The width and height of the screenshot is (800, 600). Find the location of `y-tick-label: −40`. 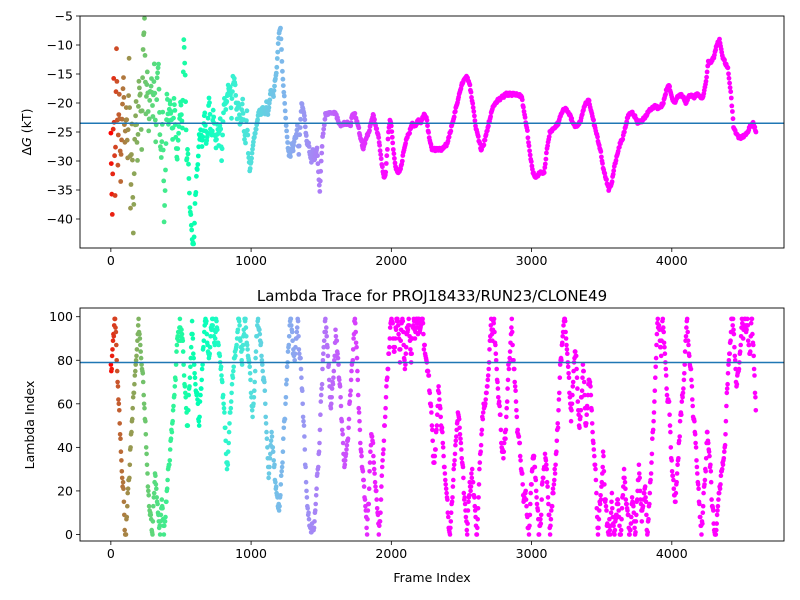

y-tick-label: −40 is located at coordinates (60, 219).